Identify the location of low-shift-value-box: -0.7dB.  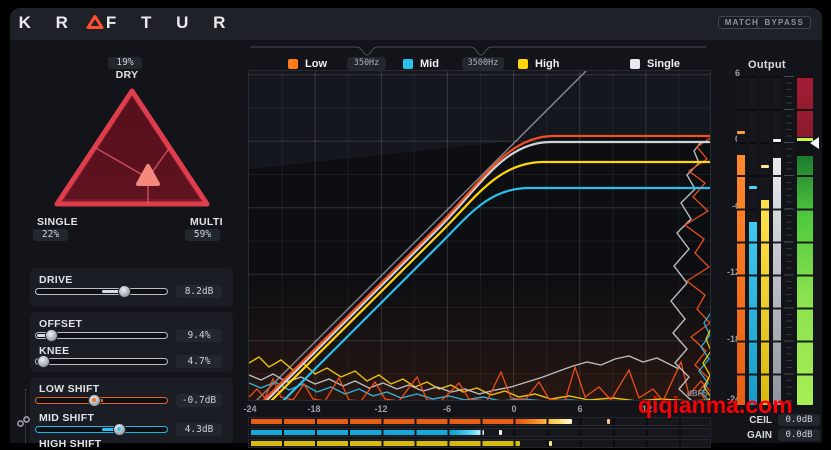
(199, 400).